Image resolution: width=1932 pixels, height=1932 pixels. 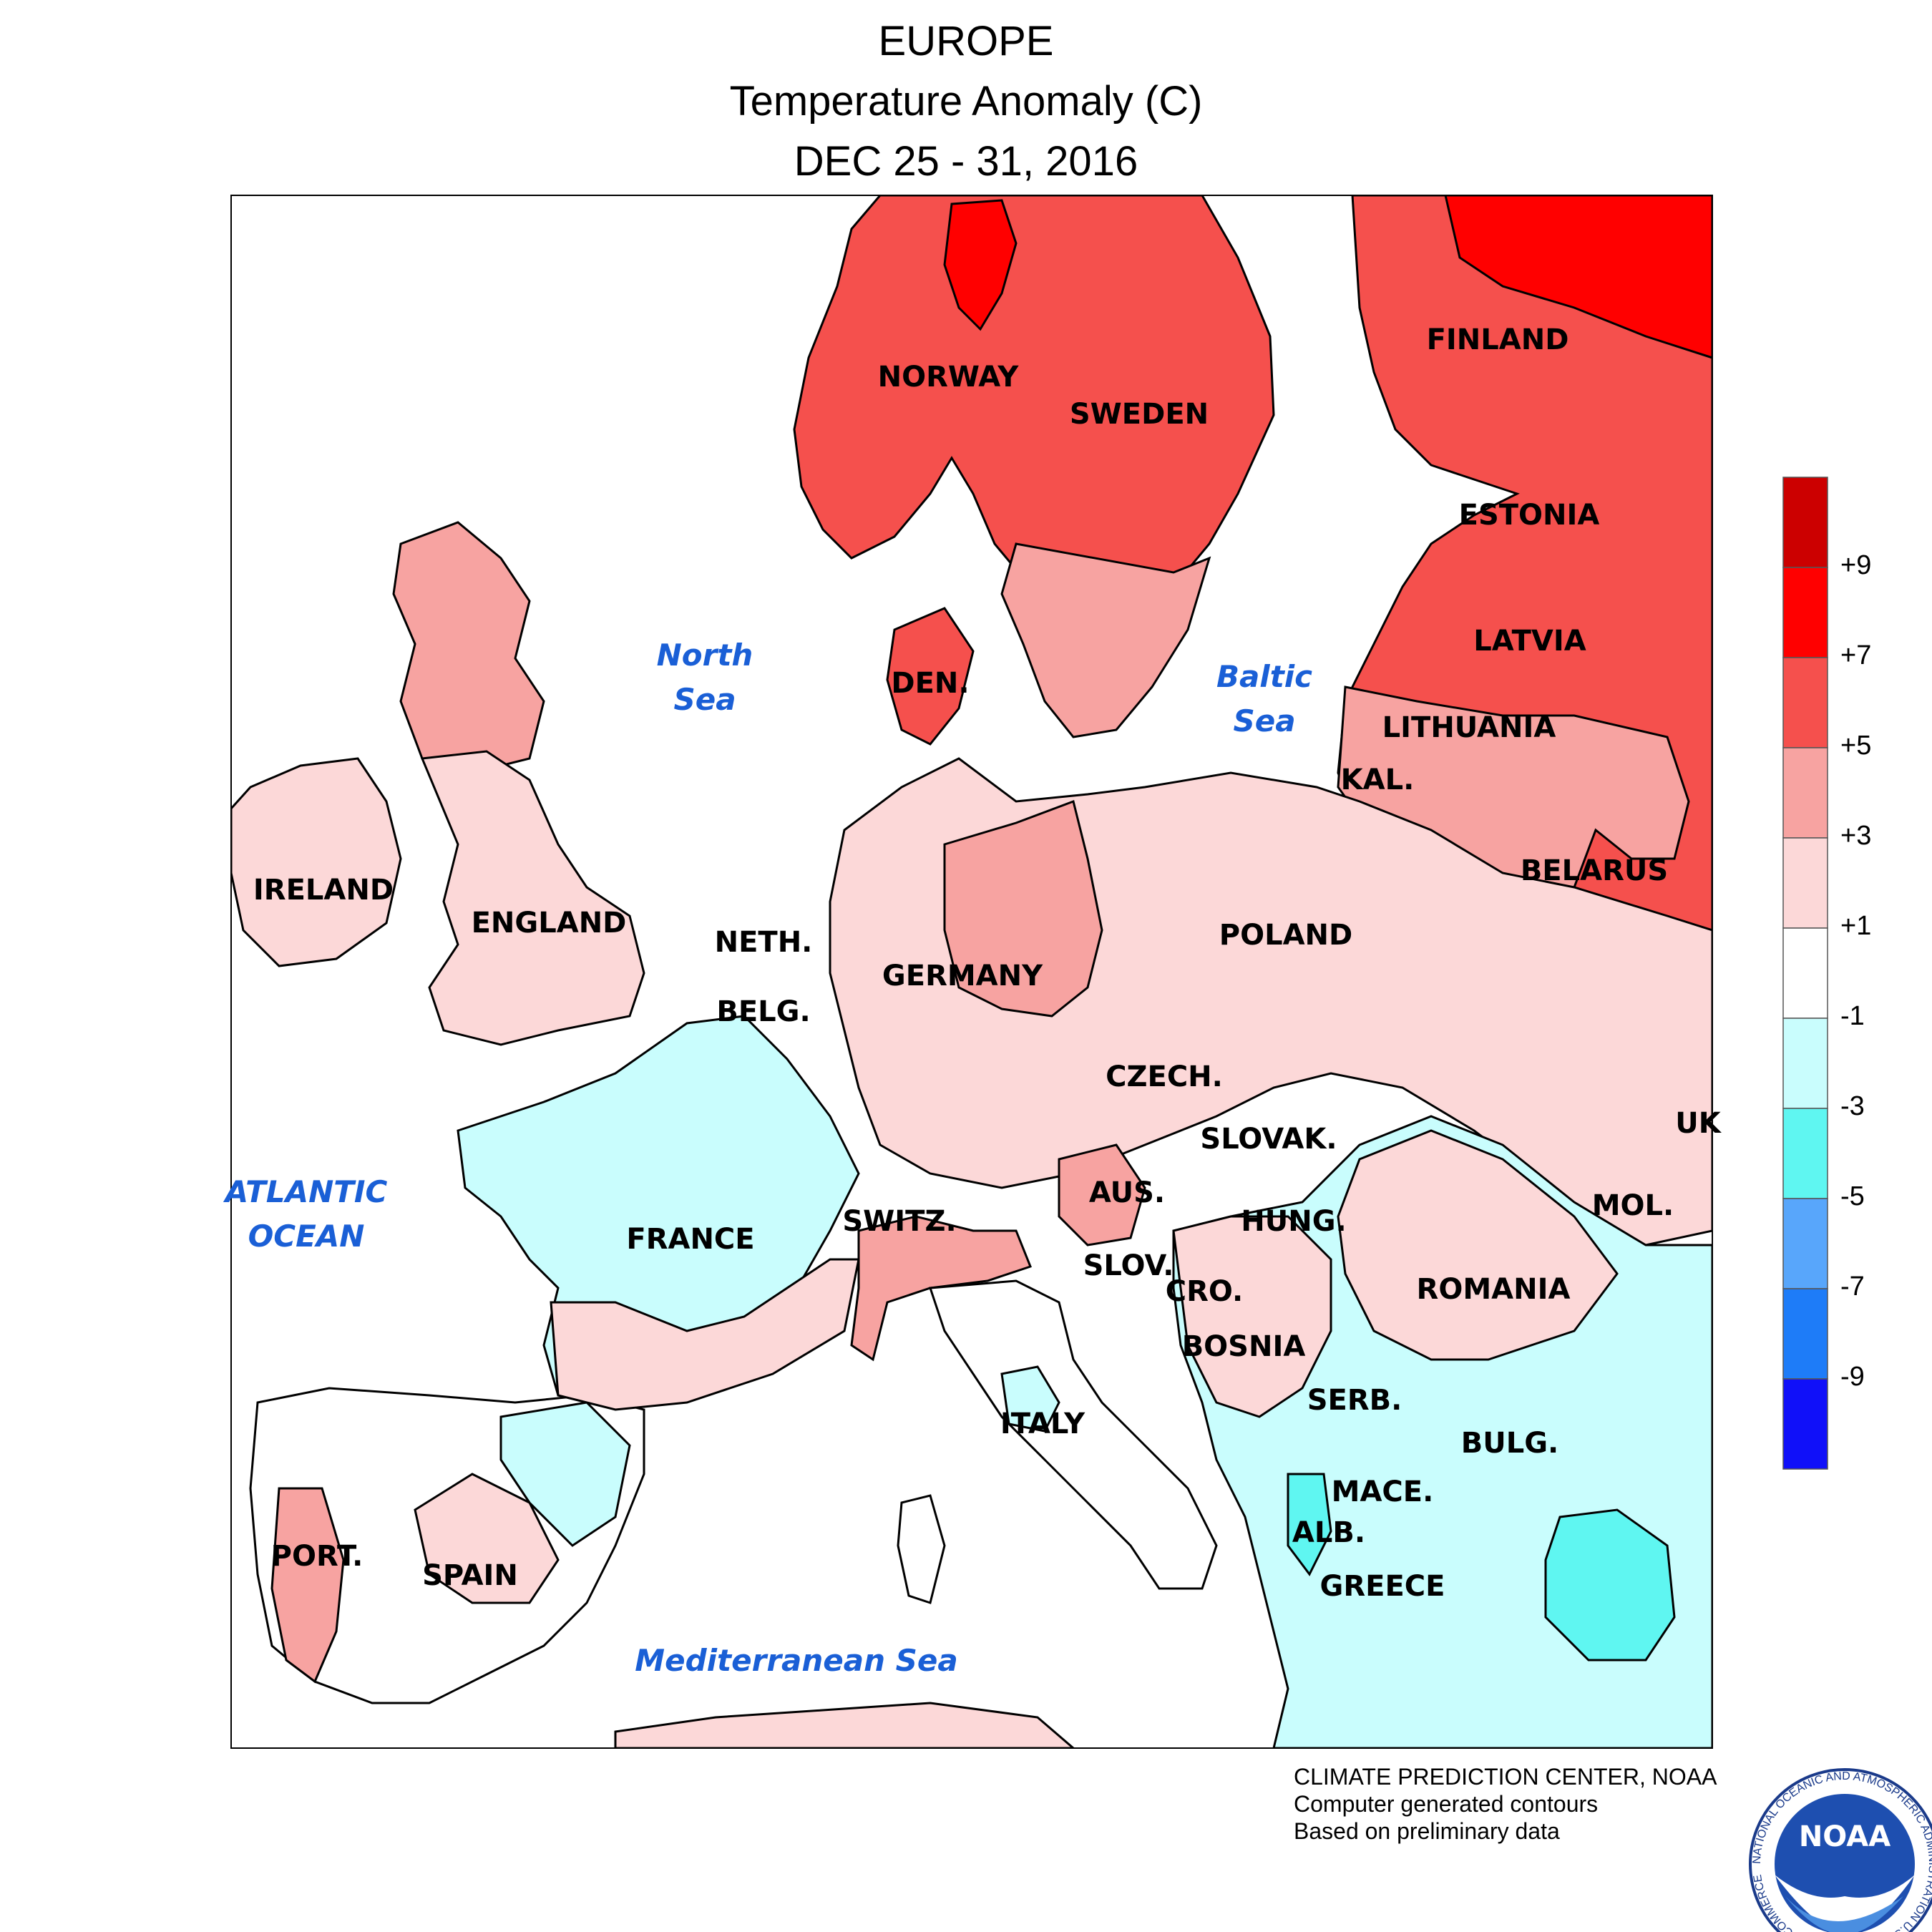 I want to click on legend-tick-label: +1, so click(x=1856, y=926).